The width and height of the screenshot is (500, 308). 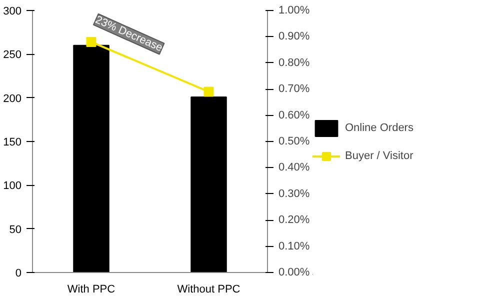 I want to click on y-tick-label: 250, so click(x=12, y=55).